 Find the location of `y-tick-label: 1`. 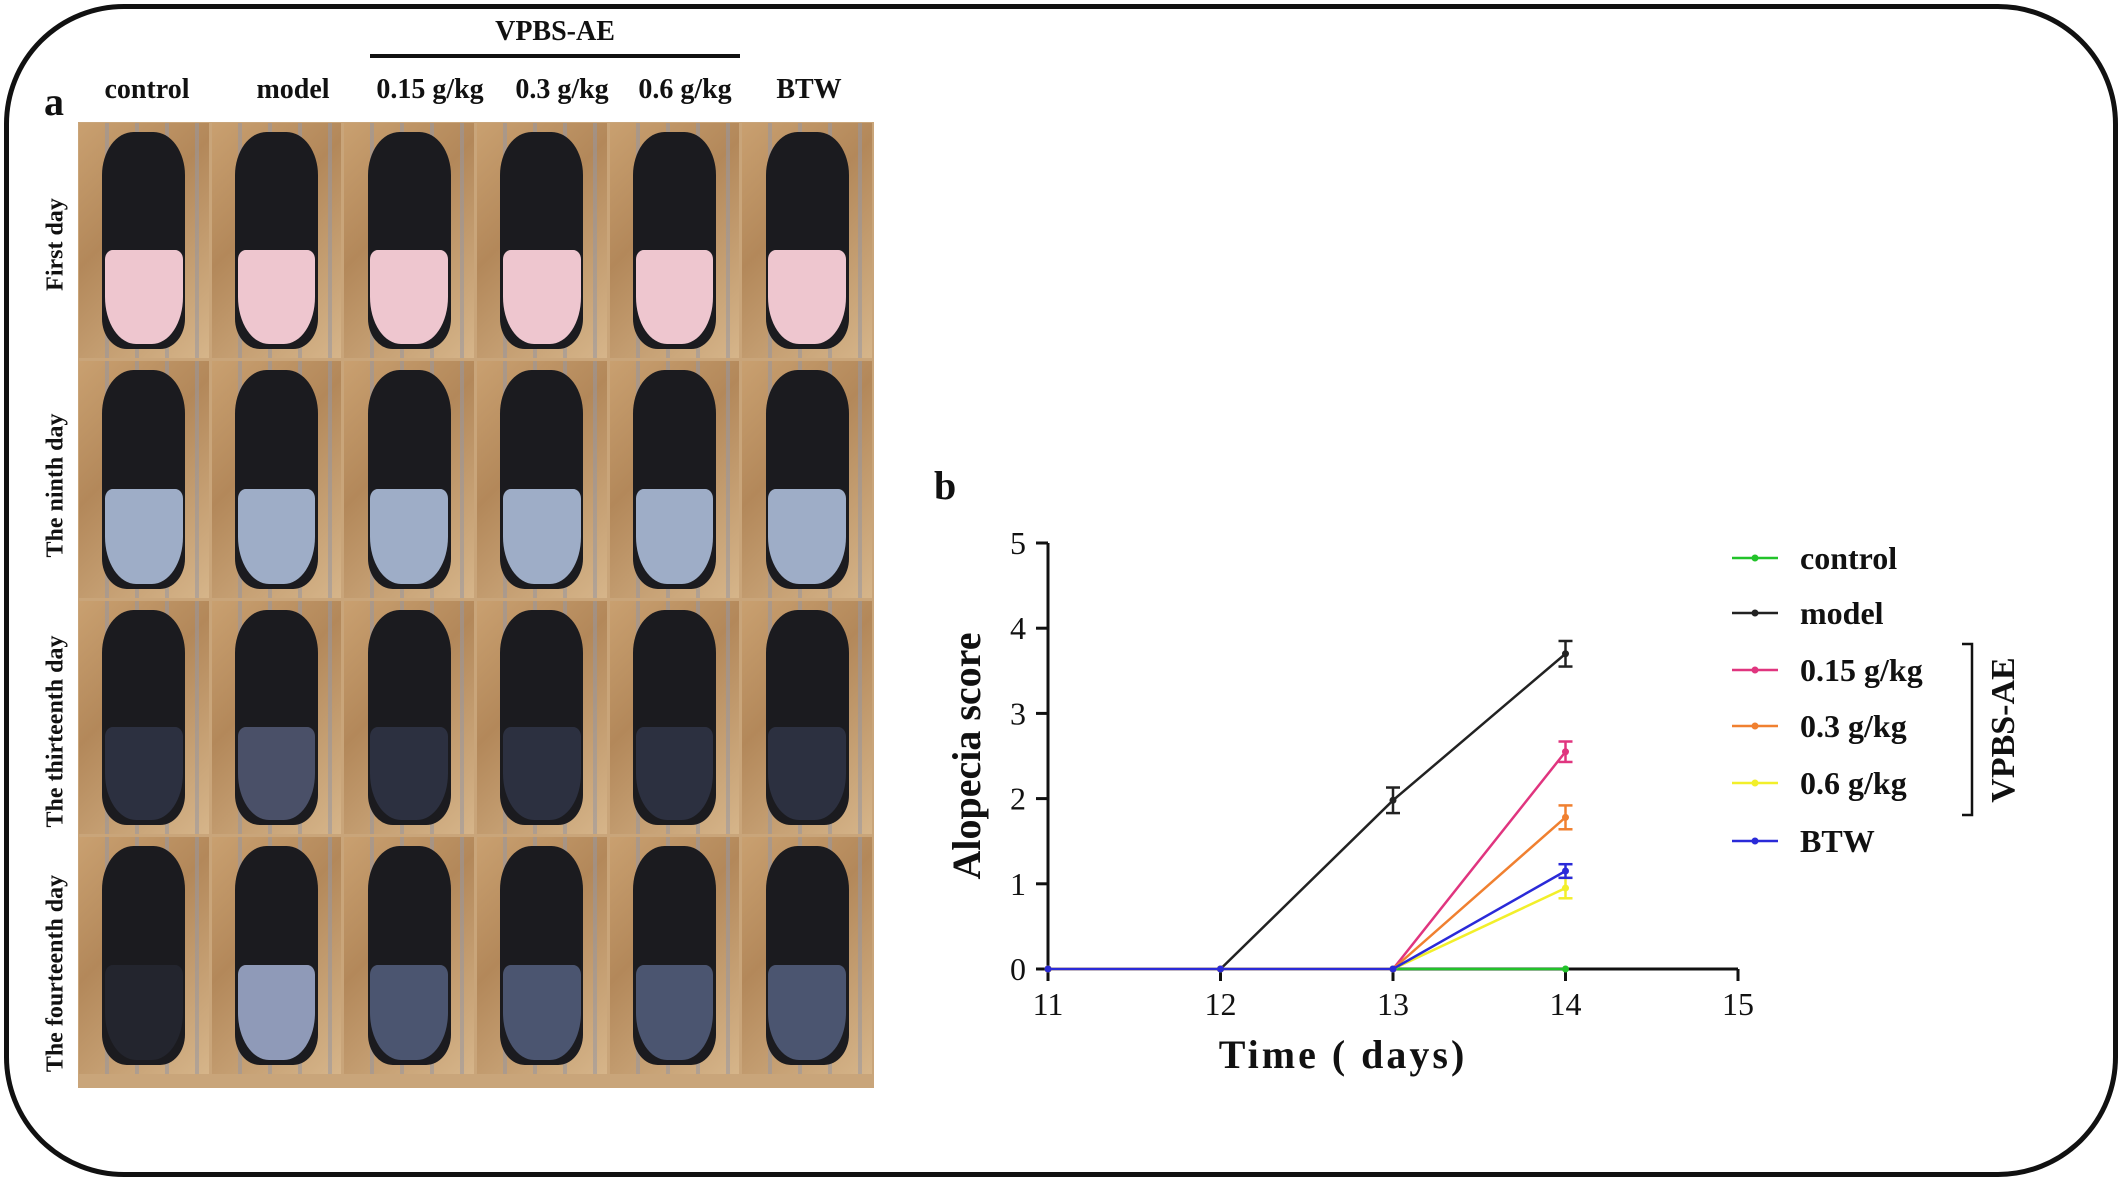

y-tick-label: 1 is located at coordinates (1018, 884).